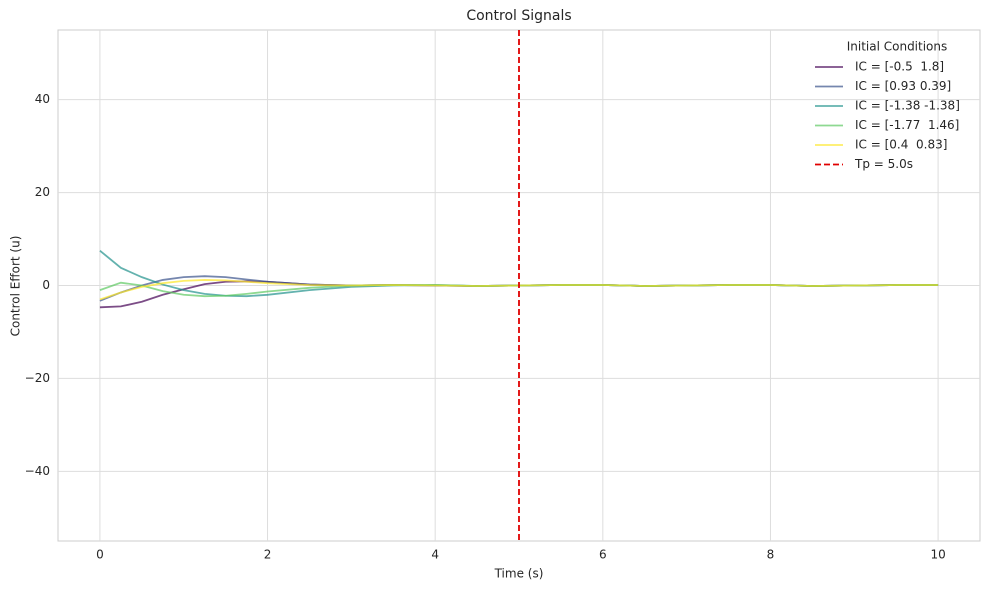  What do you see at coordinates (46, 285) in the screenshot?
I see `y-tick-label: 0` at bounding box center [46, 285].